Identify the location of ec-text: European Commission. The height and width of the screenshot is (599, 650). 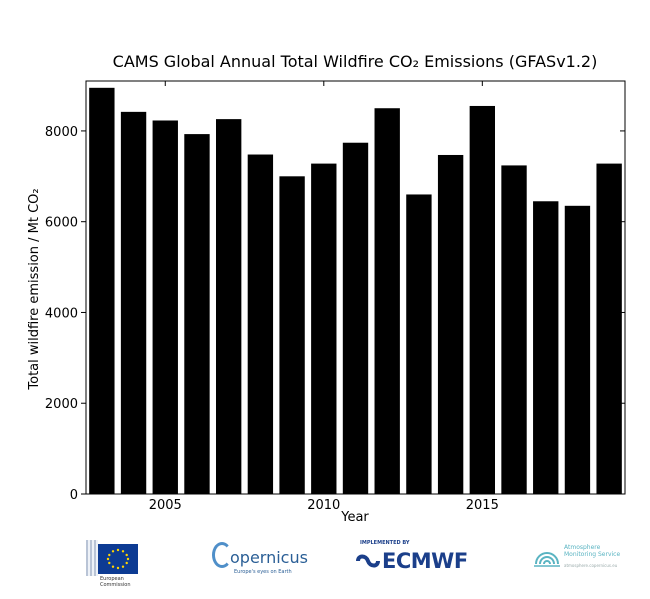
(115, 582).